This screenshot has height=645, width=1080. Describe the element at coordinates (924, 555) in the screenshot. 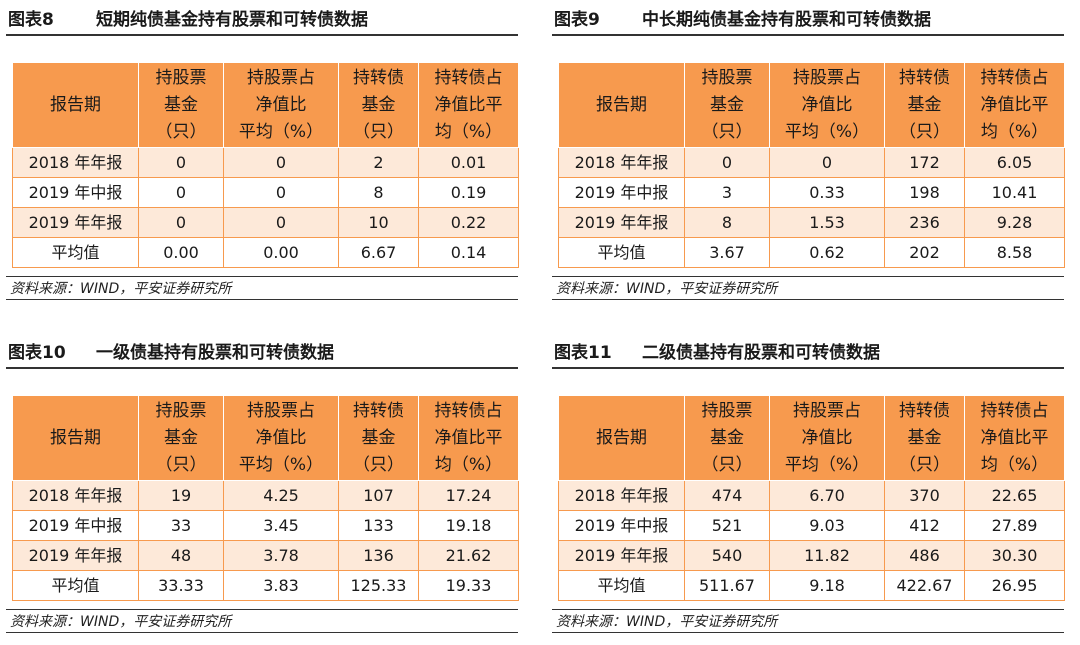

I see `value-cell: 486` at that location.